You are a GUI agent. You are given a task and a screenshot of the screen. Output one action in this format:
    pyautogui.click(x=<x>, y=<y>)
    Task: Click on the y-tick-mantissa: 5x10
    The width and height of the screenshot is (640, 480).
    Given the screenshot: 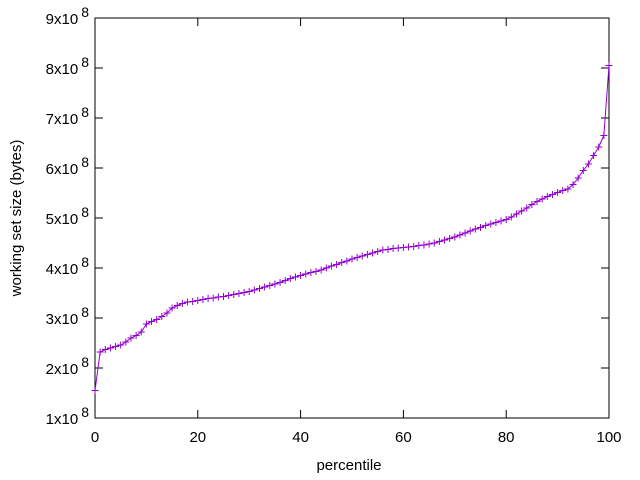 What is the action you would take?
    pyautogui.click(x=62, y=219)
    